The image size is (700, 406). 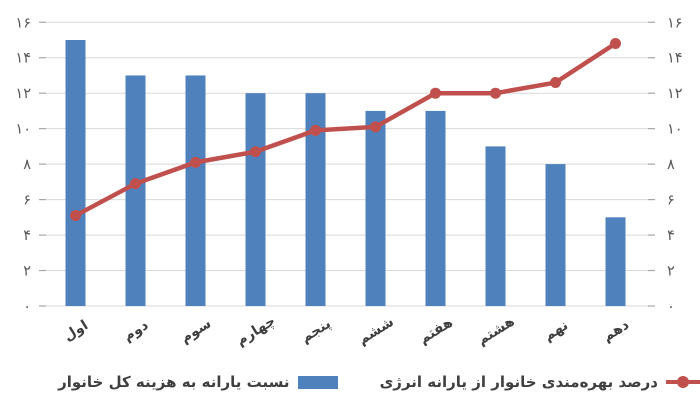 I want to click on y-axis-tick-label-left: ۱۶, so click(x=23, y=23).